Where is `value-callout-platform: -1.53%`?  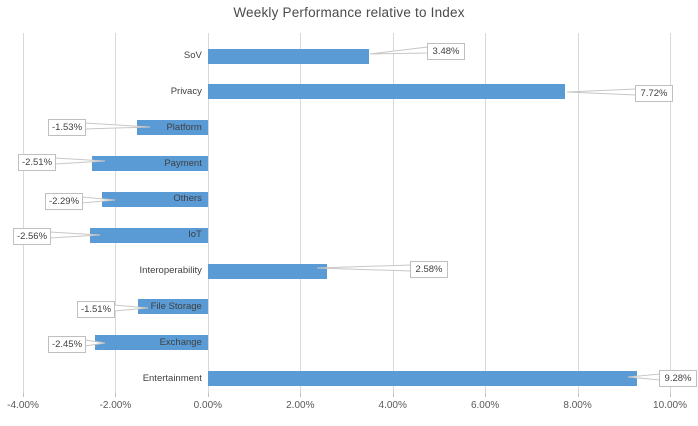
value-callout-platform: -1.53% is located at coordinates (67, 127).